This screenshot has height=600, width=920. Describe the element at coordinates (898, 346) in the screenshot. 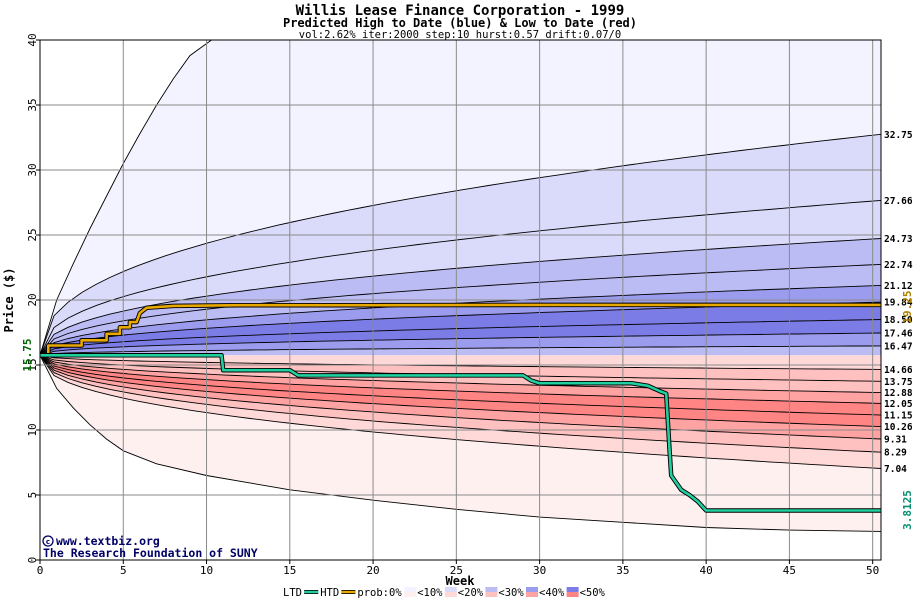

I see `quantile-label: 16.47` at that location.